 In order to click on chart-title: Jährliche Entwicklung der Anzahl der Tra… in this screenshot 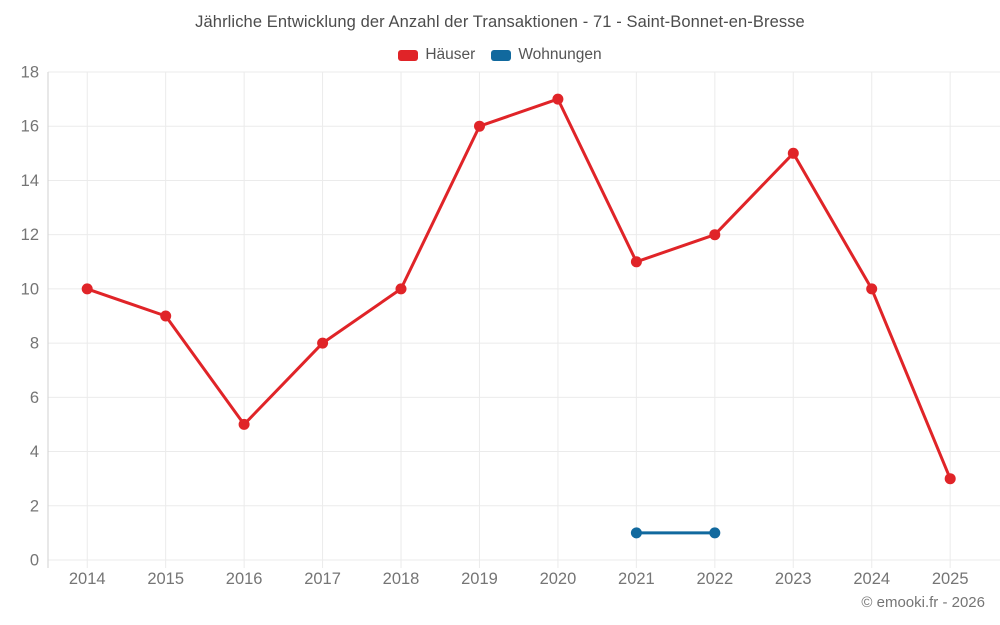, I will do `click(500, 22)`.